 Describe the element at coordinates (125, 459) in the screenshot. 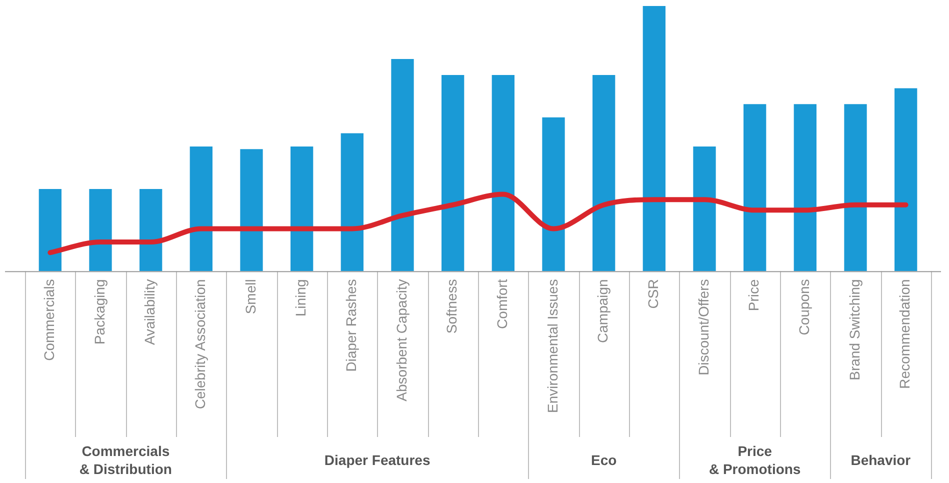

I see `text: Commercials & Distribution` at that location.